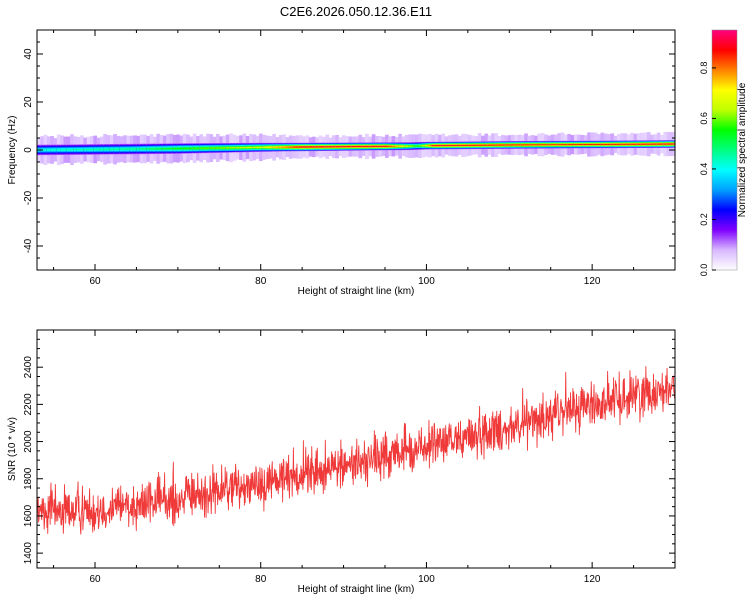 The height and width of the screenshot is (605, 750). I want to click on snr-y-tick-label: 2000, so click(28, 441).